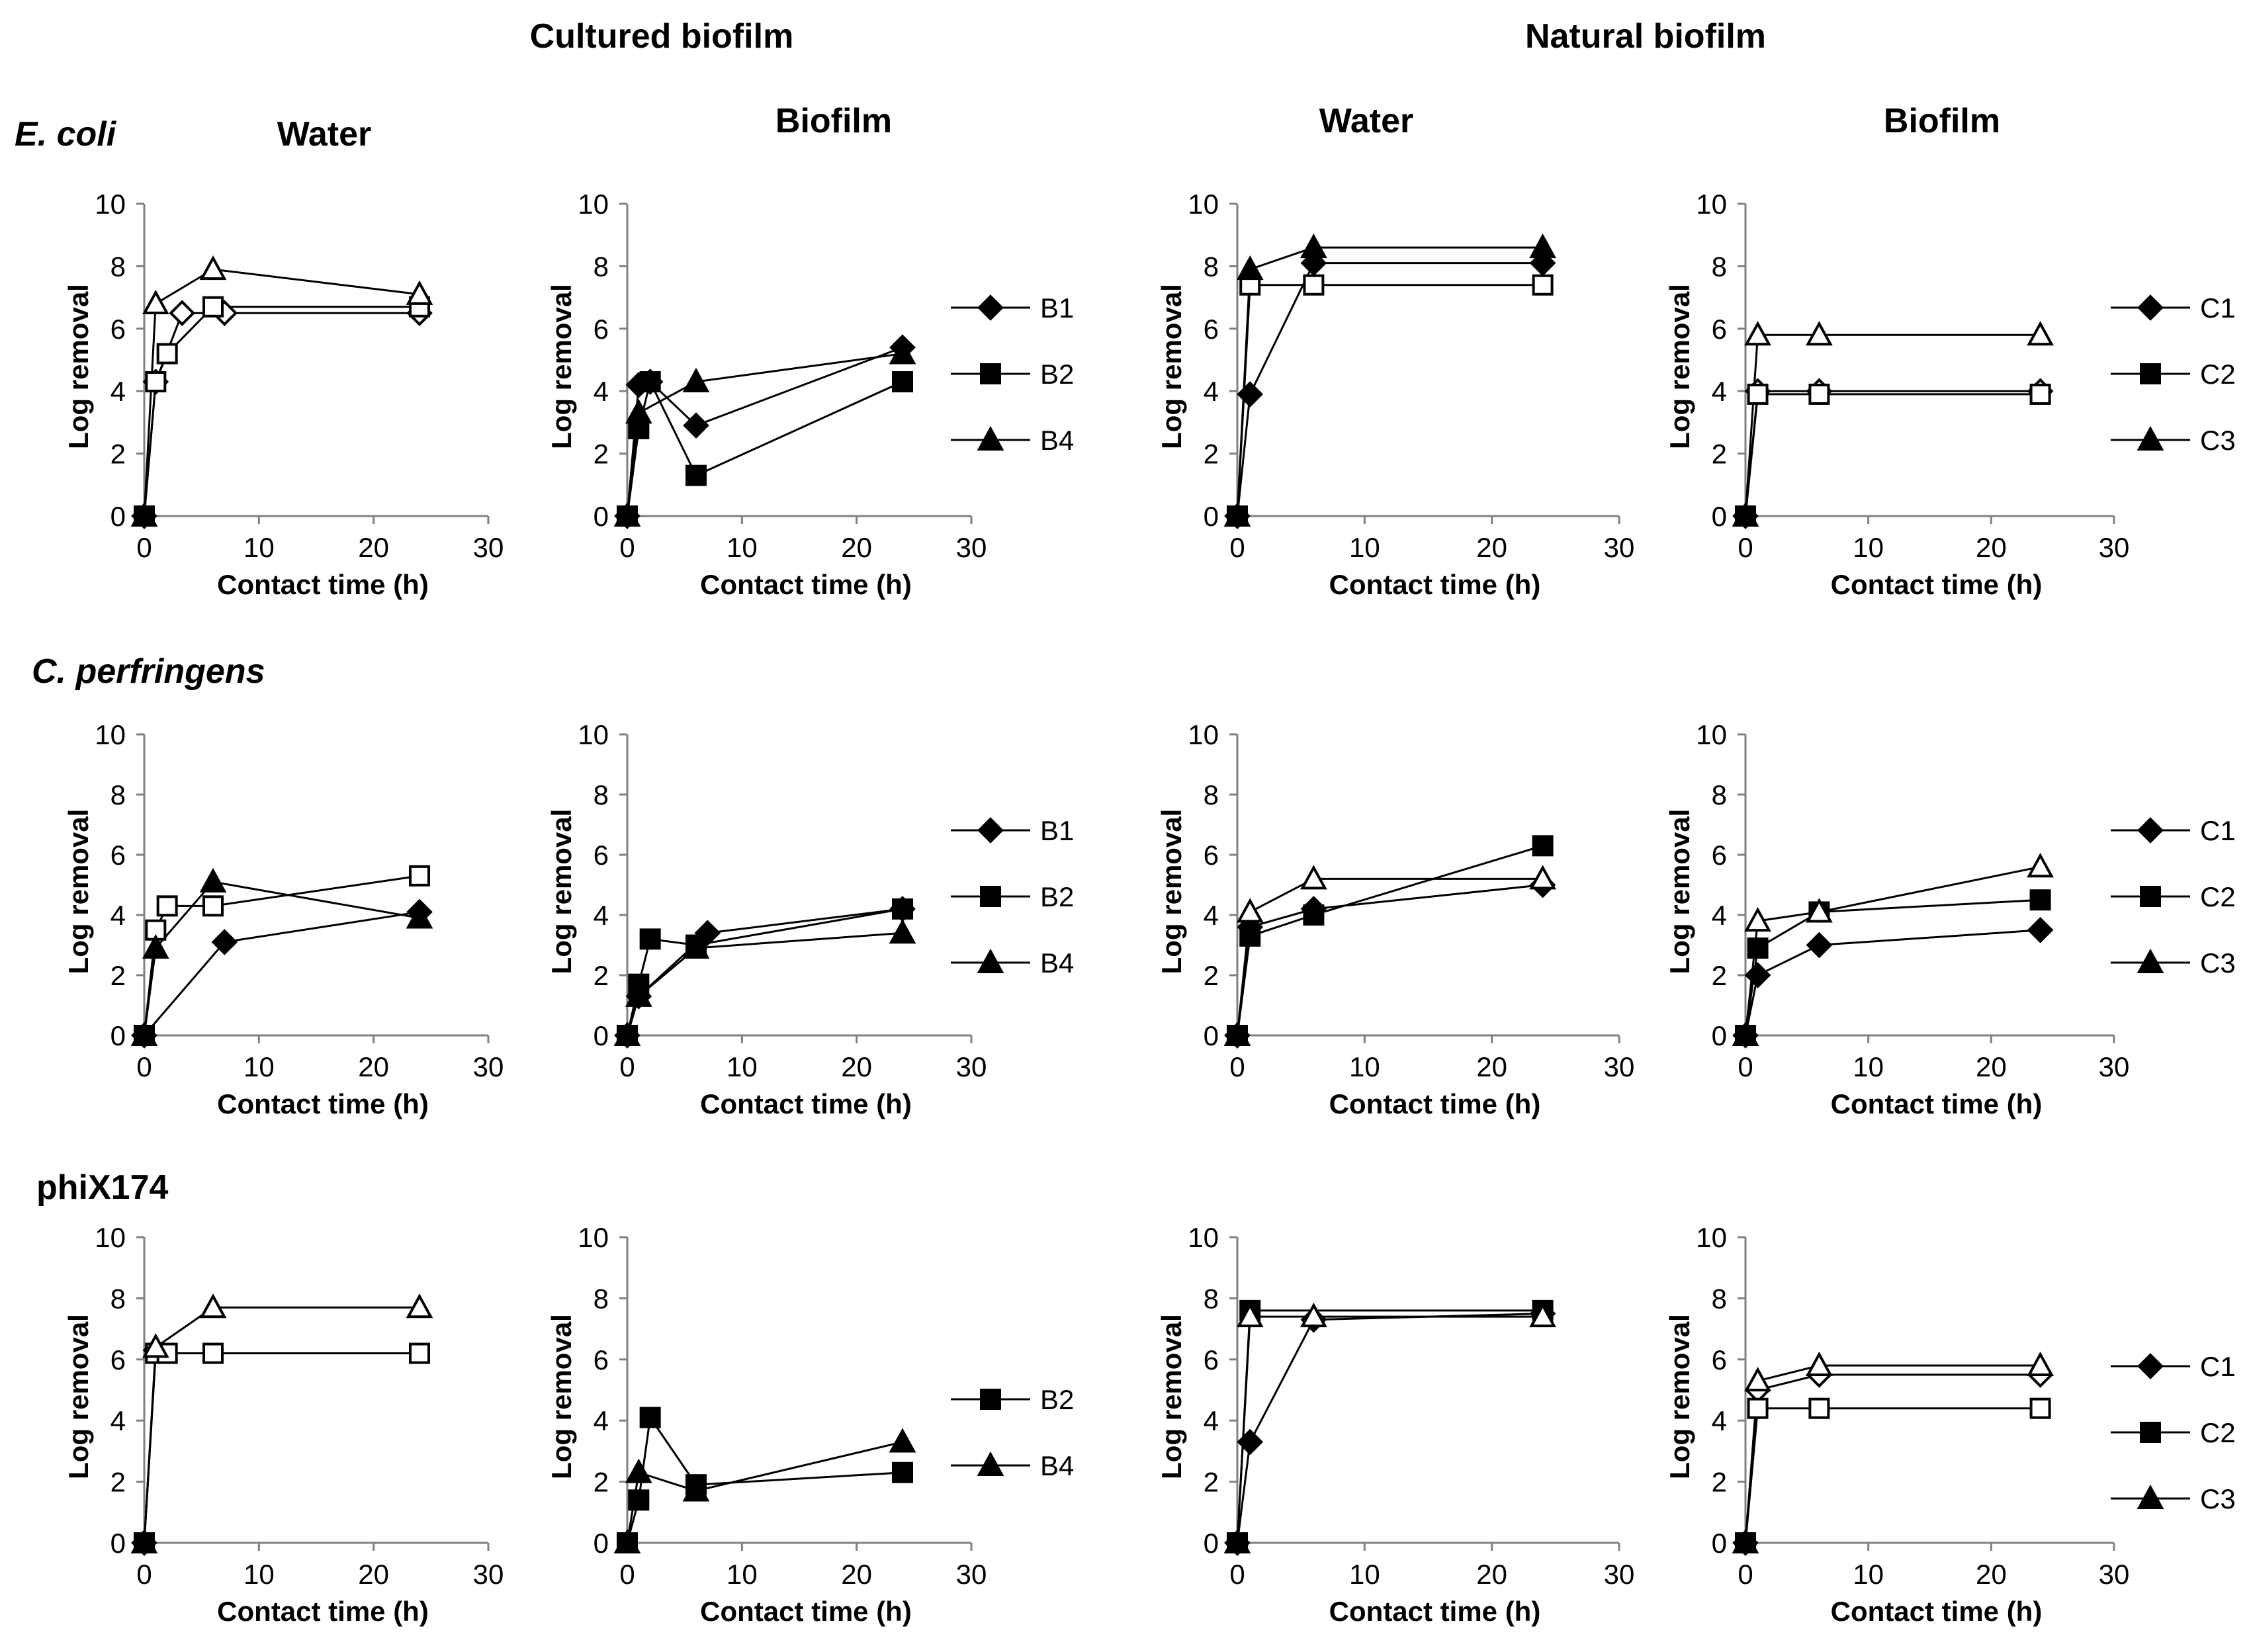  Describe the element at coordinates (2218, 440) in the screenshot. I see `legend-label: C3` at that location.